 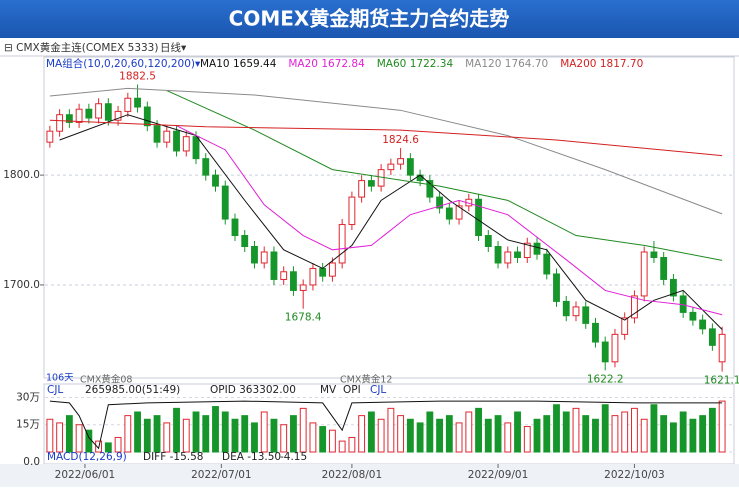 What do you see at coordinates (498, 475) in the screenshot?
I see `x-tick-label: 2022/09/01` at bounding box center [498, 475].